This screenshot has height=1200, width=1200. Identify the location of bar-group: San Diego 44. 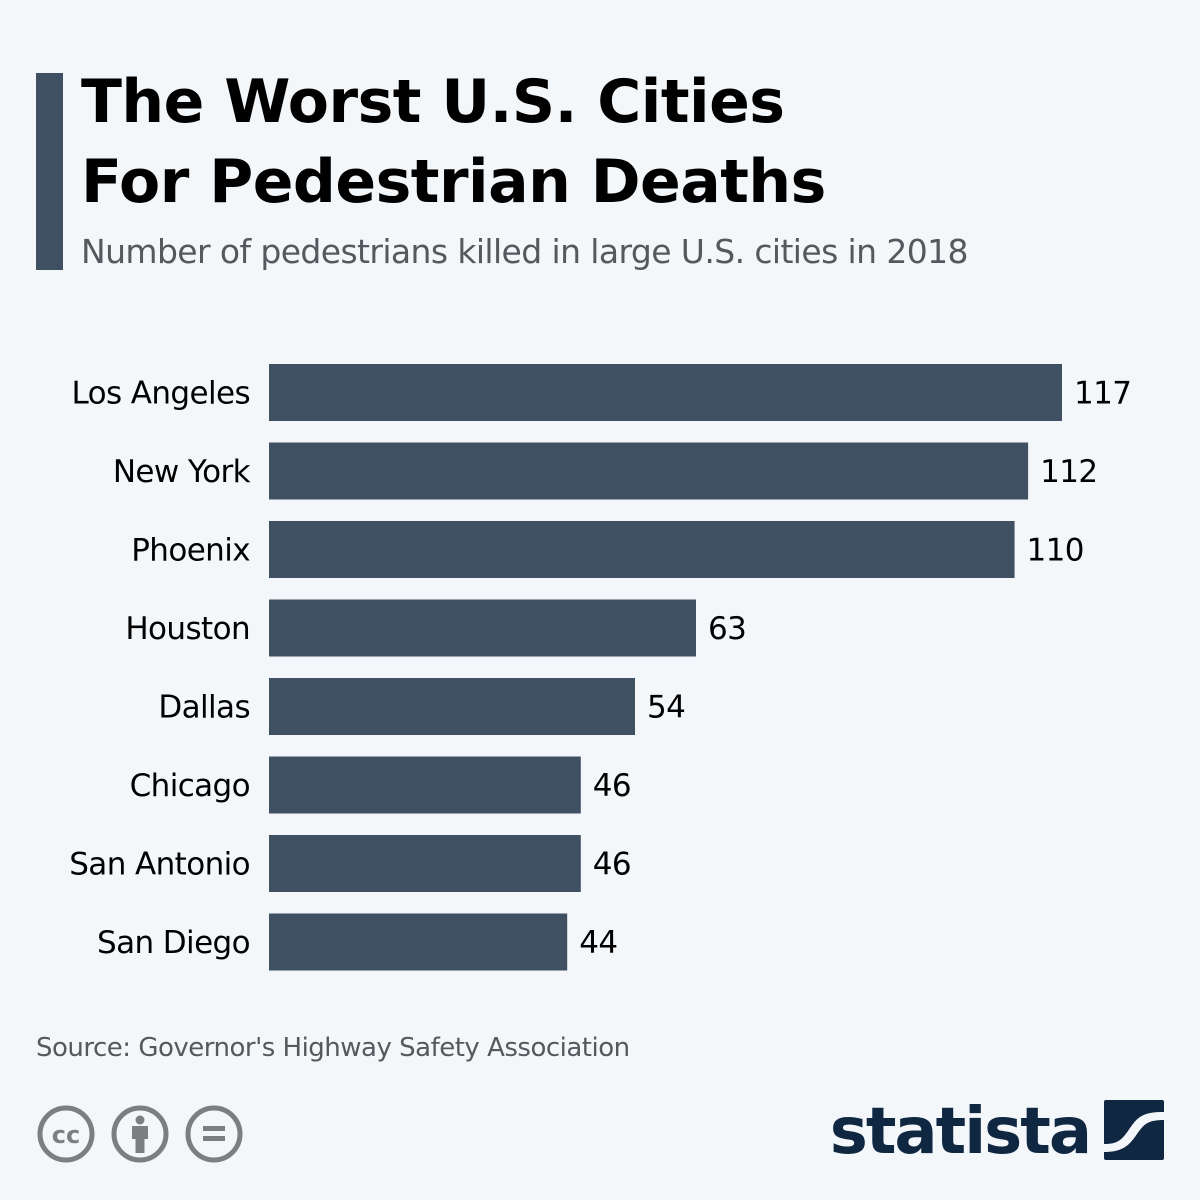
(357, 942).